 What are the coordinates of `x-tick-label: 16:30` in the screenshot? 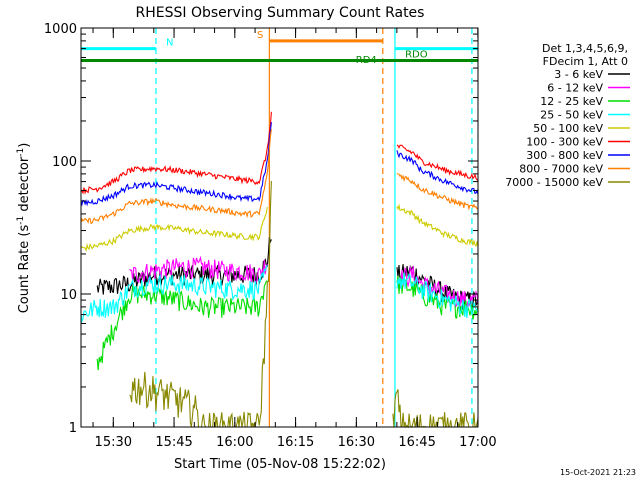 It's located at (356, 442).